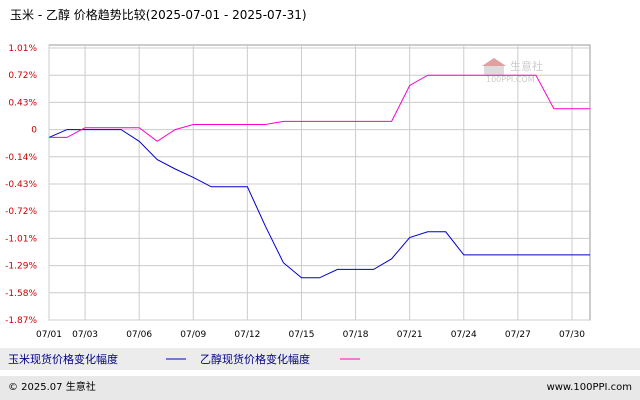 The image size is (640, 400). What do you see at coordinates (49, 335) in the screenshot?
I see `x-tick-label: 07/01` at bounding box center [49, 335].